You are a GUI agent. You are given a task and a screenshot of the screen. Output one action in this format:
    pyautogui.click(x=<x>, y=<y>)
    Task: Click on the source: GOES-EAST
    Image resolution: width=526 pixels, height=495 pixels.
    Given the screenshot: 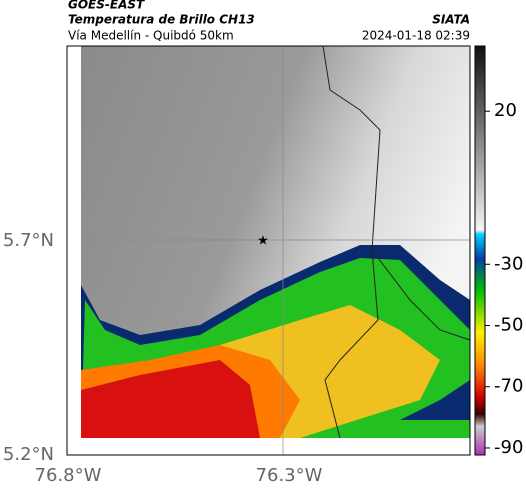 What is the action you would take?
    pyautogui.click(x=106, y=6)
    